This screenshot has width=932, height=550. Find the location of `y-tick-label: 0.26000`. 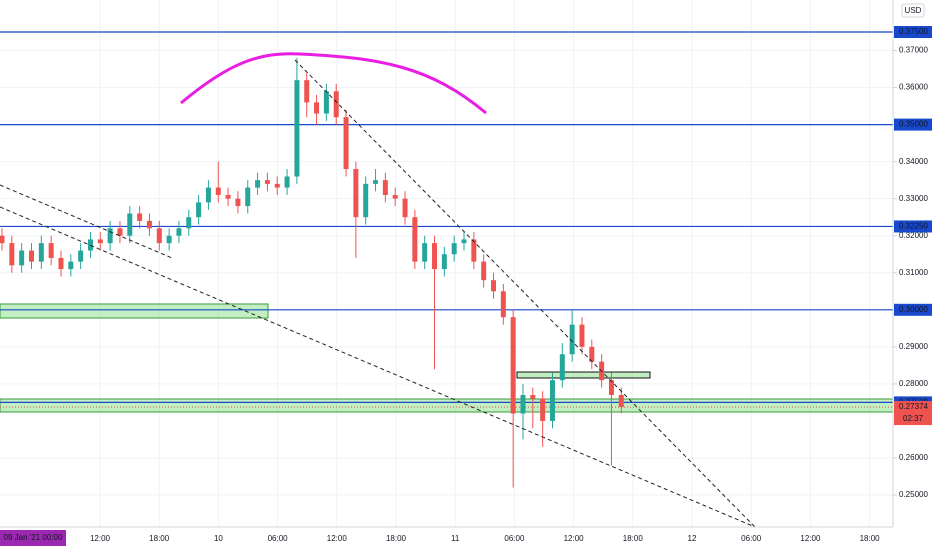

y-tick-label: 0.26000 is located at coordinates (913, 457).